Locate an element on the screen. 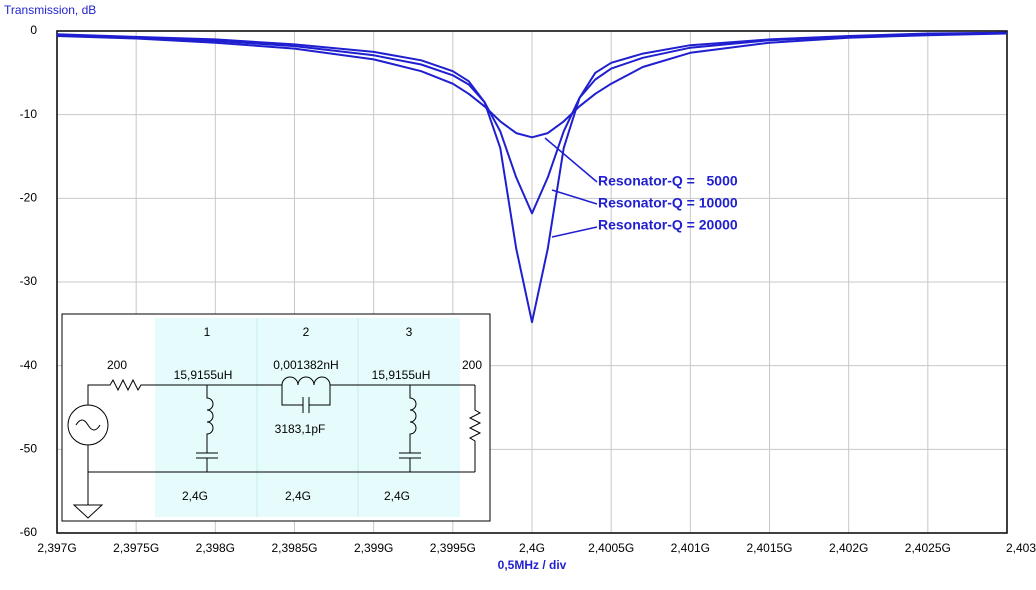 The height and width of the screenshot is (590, 1036). x-tick-label: 2,398G is located at coordinates (215, 548).